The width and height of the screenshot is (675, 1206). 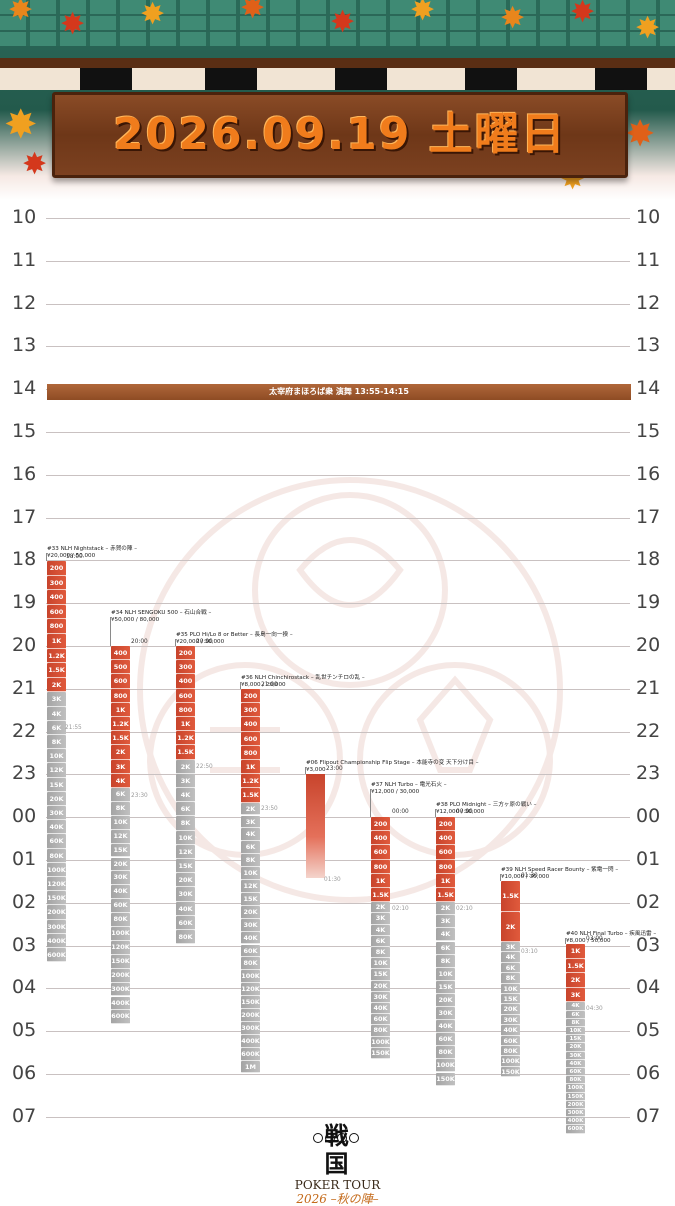 What do you see at coordinates (120, 681) in the screenshot?
I see `blind-level: 600` at bounding box center [120, 681].